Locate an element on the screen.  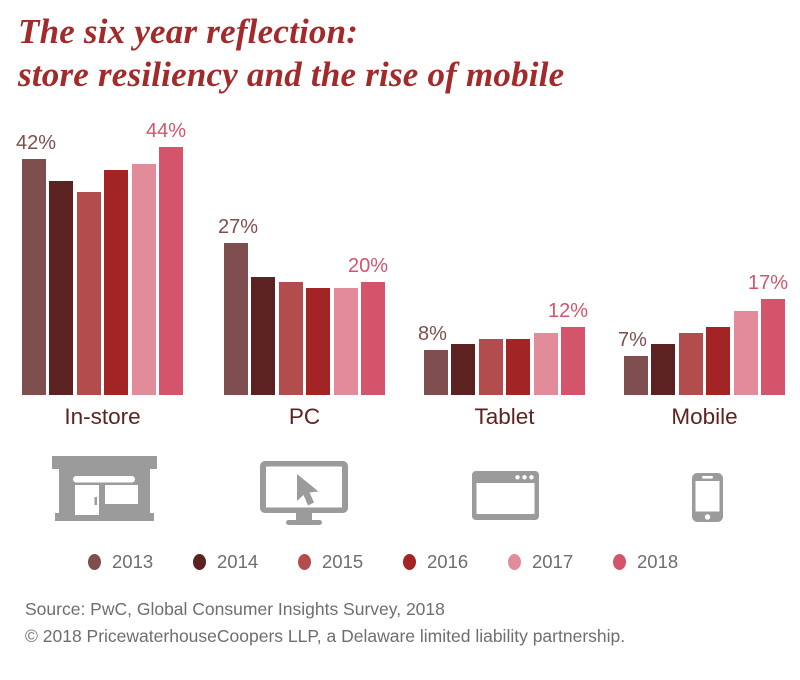
legend-item-2014: 2014 is located at coordinates (245, 562).